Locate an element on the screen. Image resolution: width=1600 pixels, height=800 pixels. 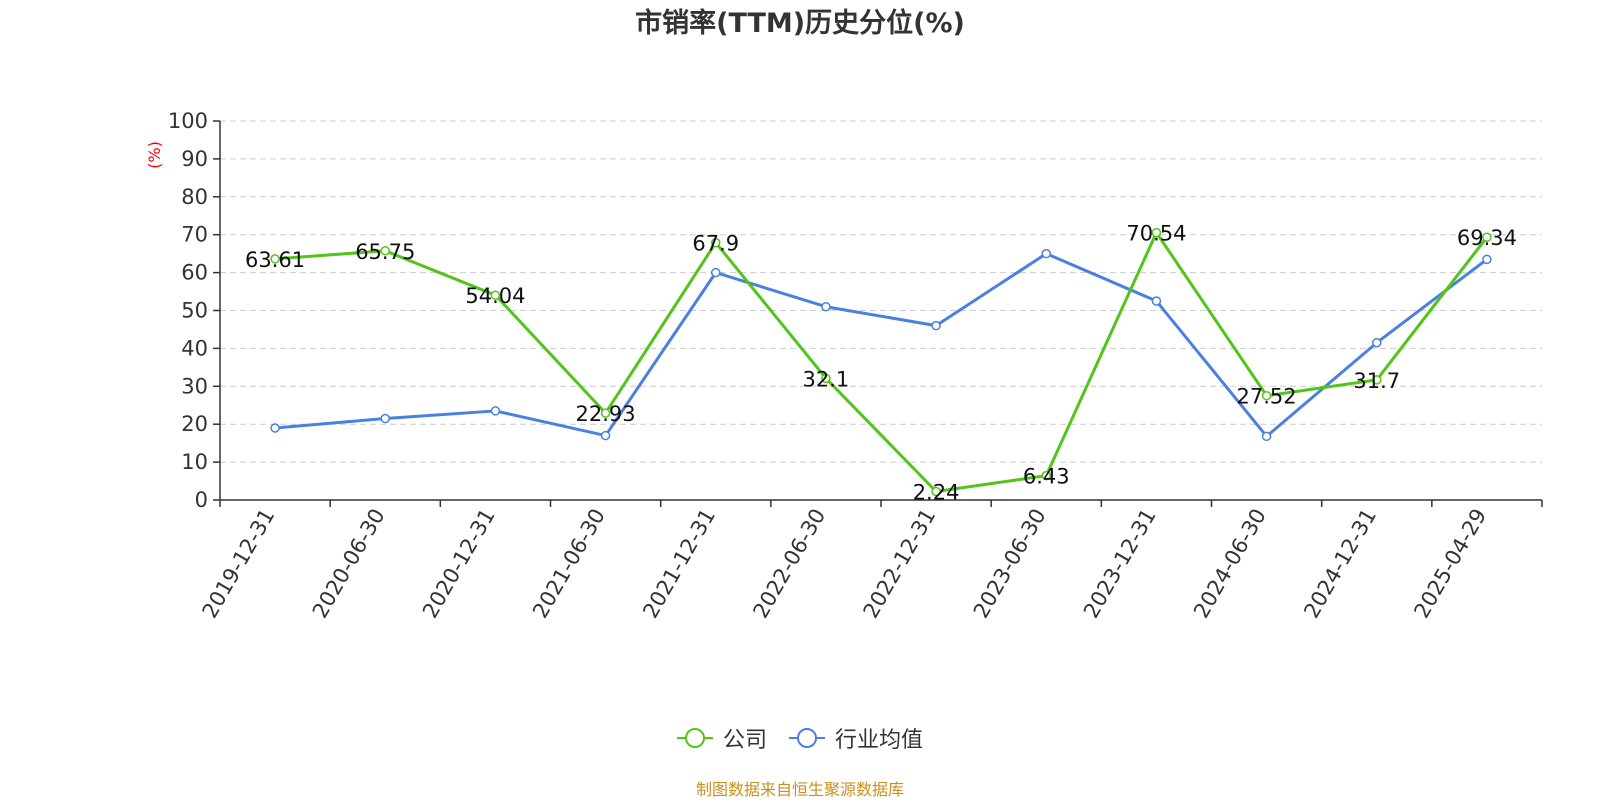
y-tick-label: 10 is located at coordinates (194, 462).